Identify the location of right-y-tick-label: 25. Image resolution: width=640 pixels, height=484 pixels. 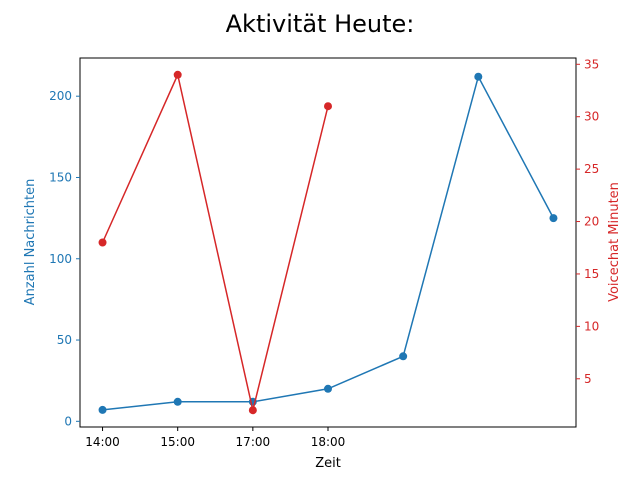
(591, 169).